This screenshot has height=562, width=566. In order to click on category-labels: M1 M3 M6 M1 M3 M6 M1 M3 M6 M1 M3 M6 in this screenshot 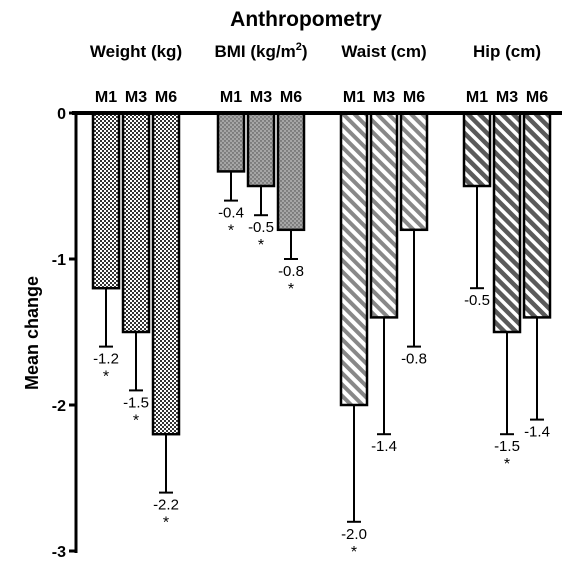, I will do `click(321, 97)`.